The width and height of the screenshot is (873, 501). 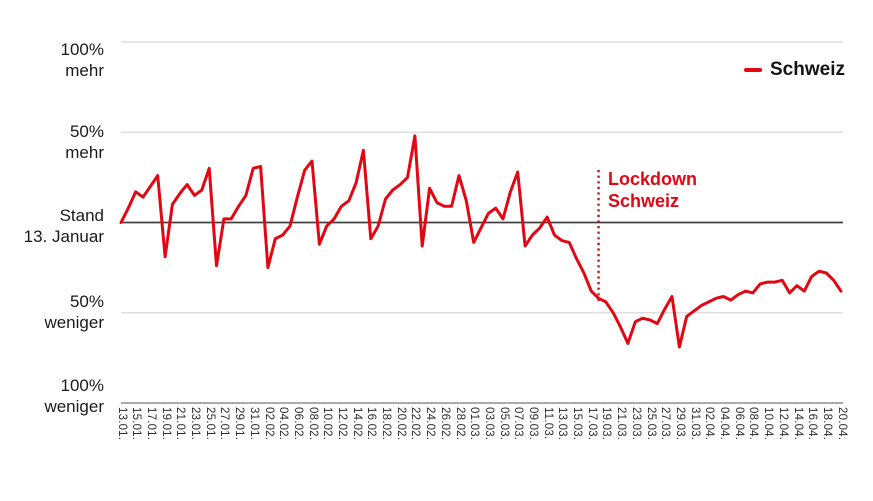 I want to click on x-tick-label: 27.03., so click(x=665, y=424).